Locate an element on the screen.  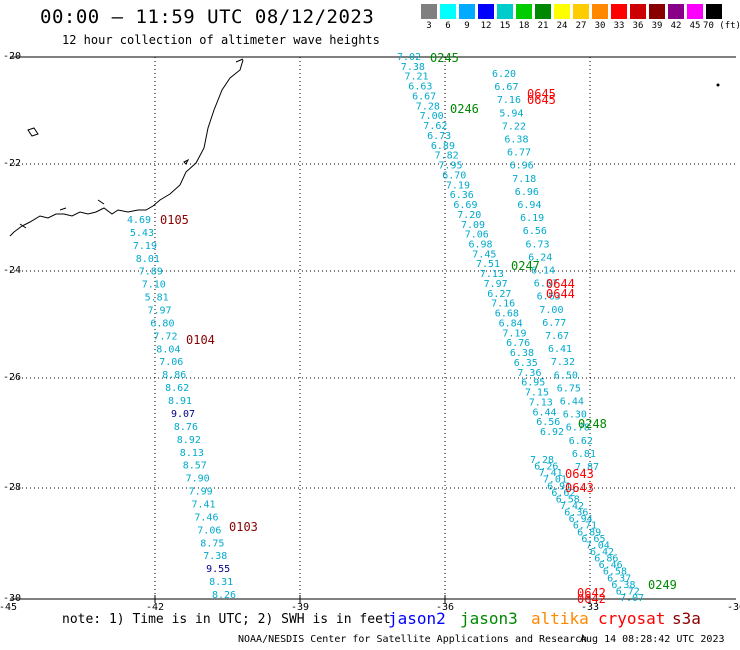
legend-label: 9 is located at coordinates (467, 26).